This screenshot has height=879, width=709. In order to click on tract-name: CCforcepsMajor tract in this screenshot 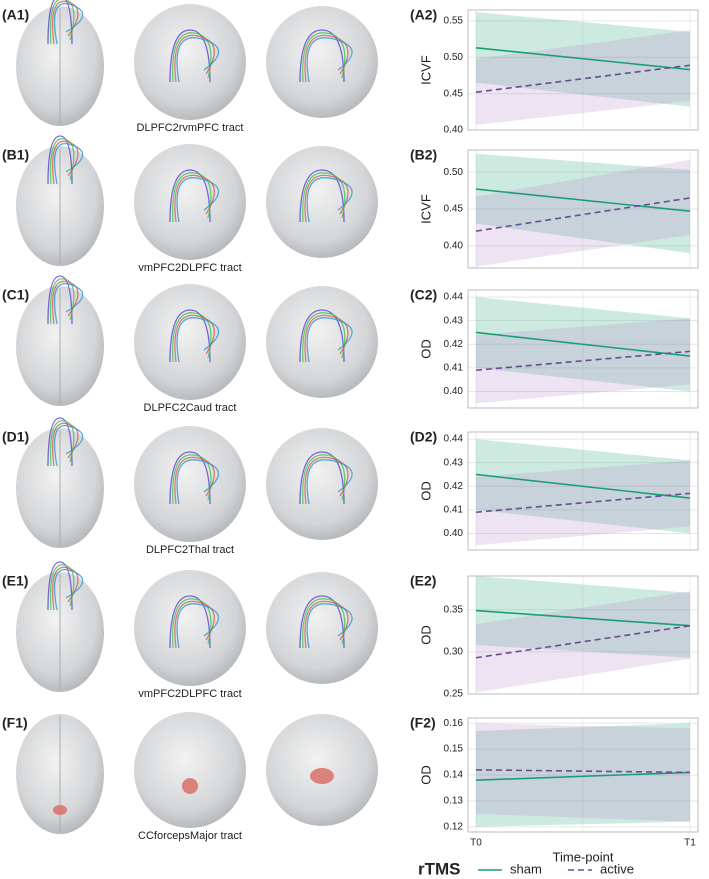, I will do `click(190, 836)`.